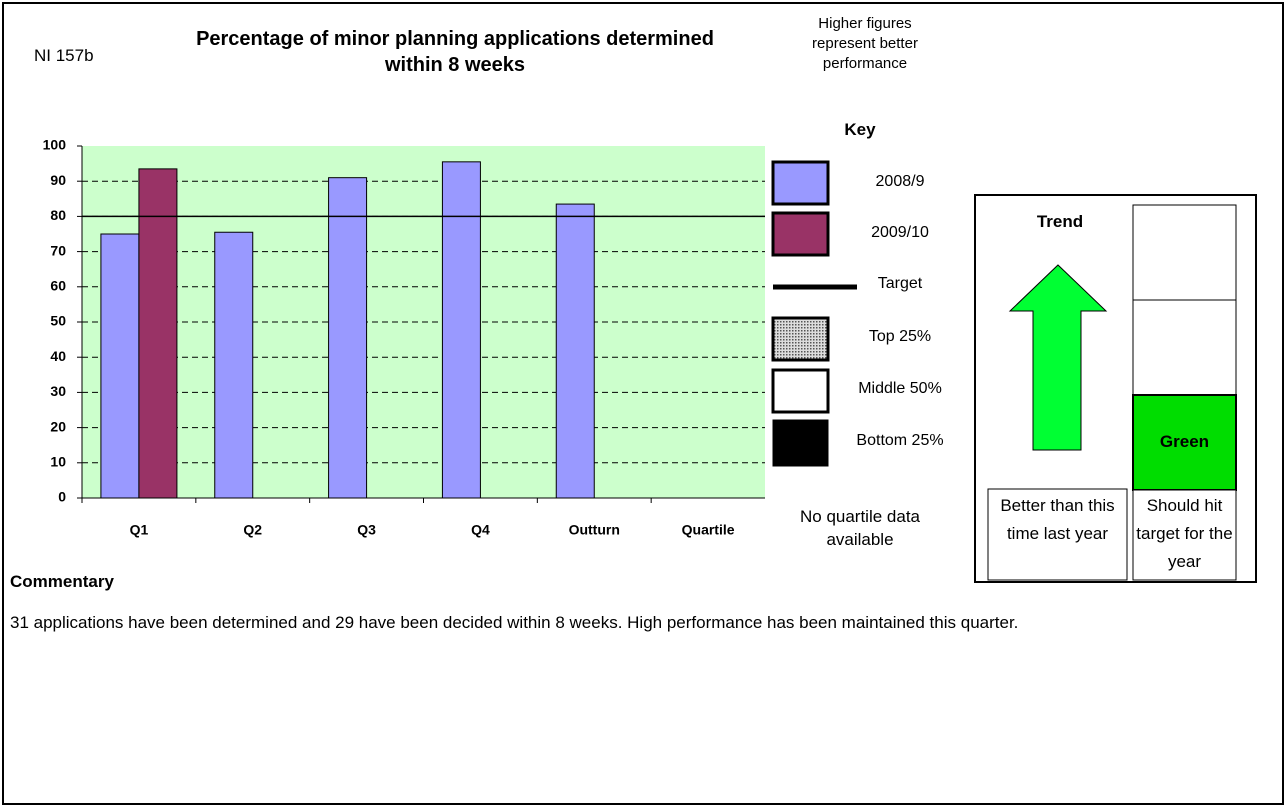 This screenshot has height=809, width=1288. Describe the element at coordinates (900, 283) in the screenshot. I see `legend-label: Target` at that location.